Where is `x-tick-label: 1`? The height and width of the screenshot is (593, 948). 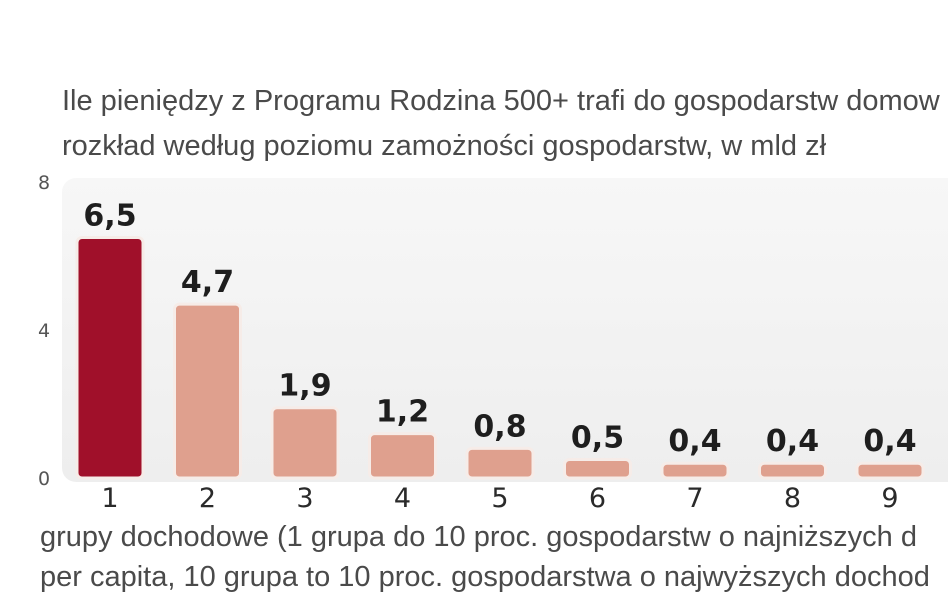 x-tick-label: 1 is located at coordinates (109, 498).